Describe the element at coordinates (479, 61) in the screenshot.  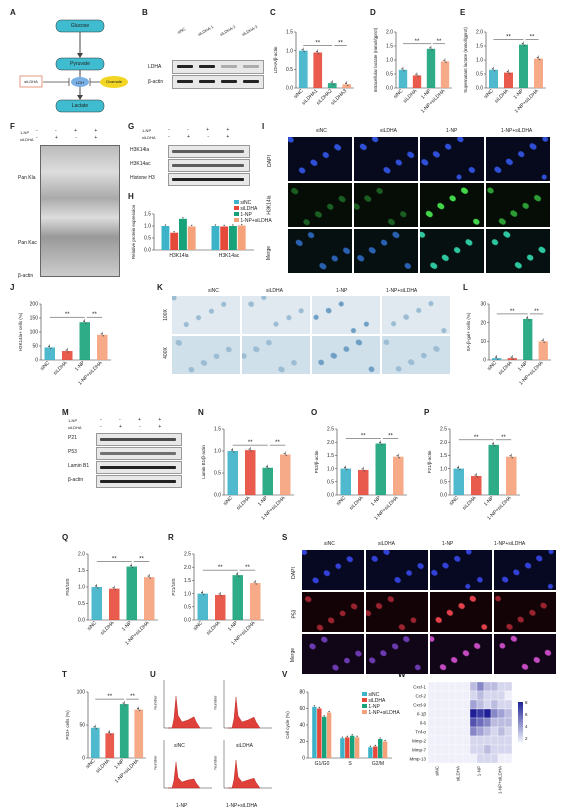
I see `y-tick-label: 1.0` at that location.